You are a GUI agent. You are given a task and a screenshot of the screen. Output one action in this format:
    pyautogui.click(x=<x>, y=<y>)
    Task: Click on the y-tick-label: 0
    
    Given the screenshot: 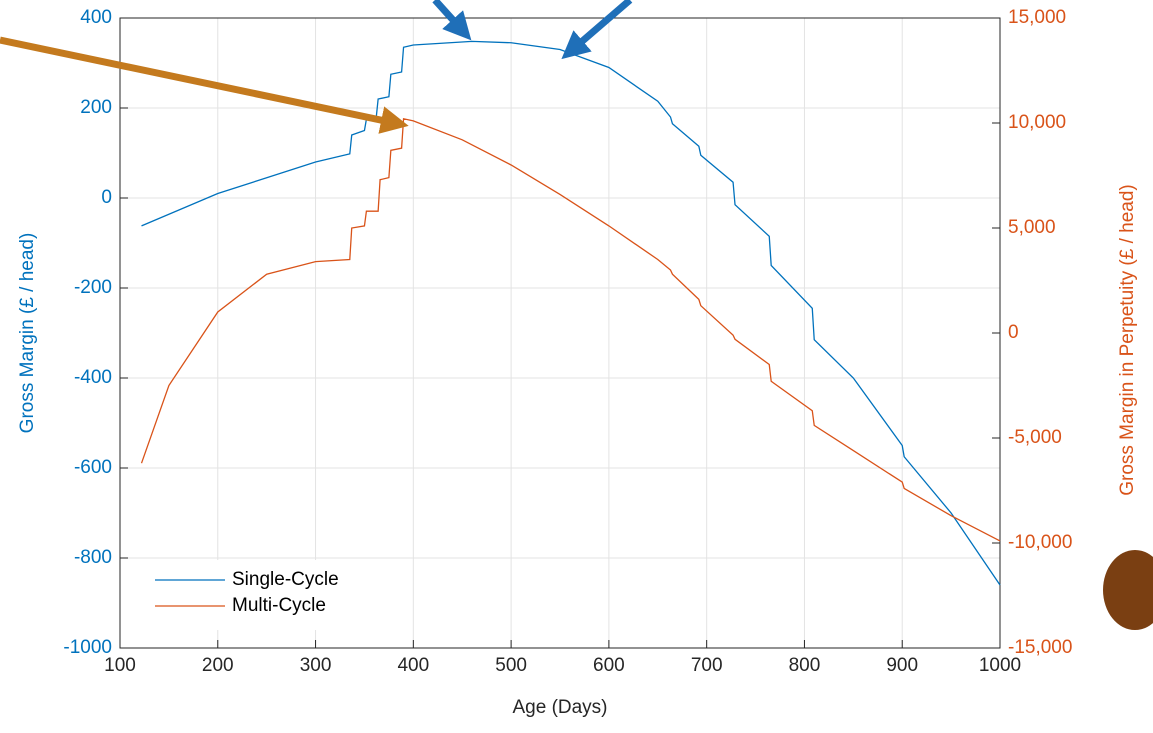 What is the action you would take?
    pyautogui.click(x=106, y=197)
    